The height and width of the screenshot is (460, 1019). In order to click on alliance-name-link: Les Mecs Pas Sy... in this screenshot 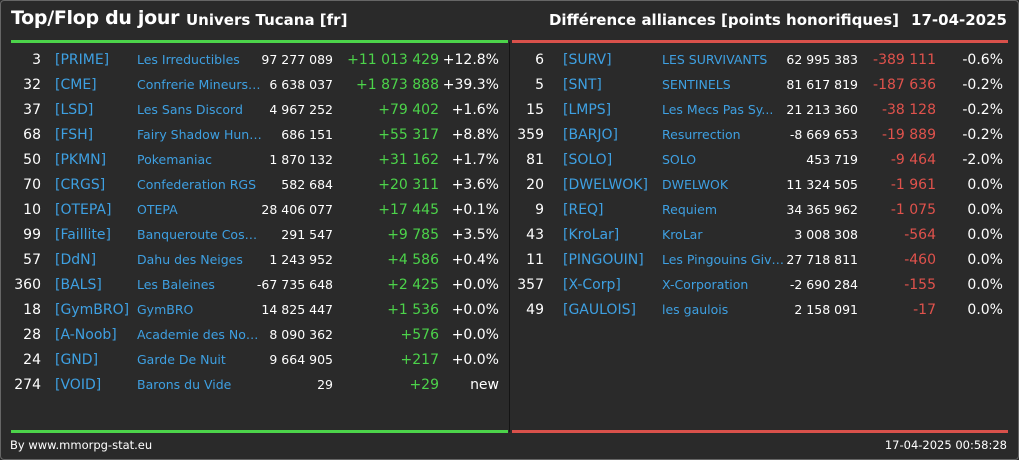, I will do `click(718, 109)`.